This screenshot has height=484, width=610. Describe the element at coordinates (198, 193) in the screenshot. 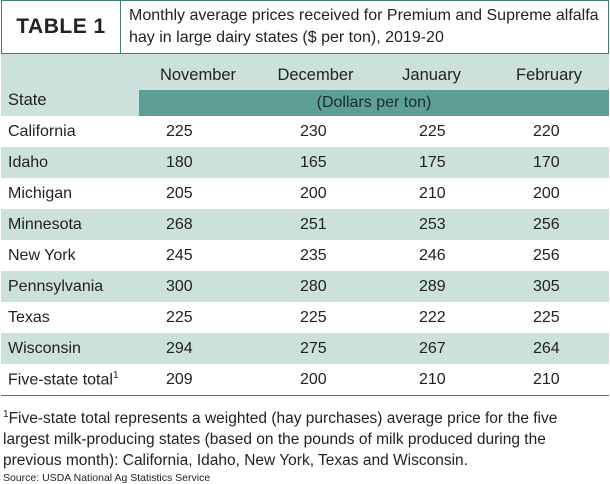

I see `price-cell: 205` at that location.